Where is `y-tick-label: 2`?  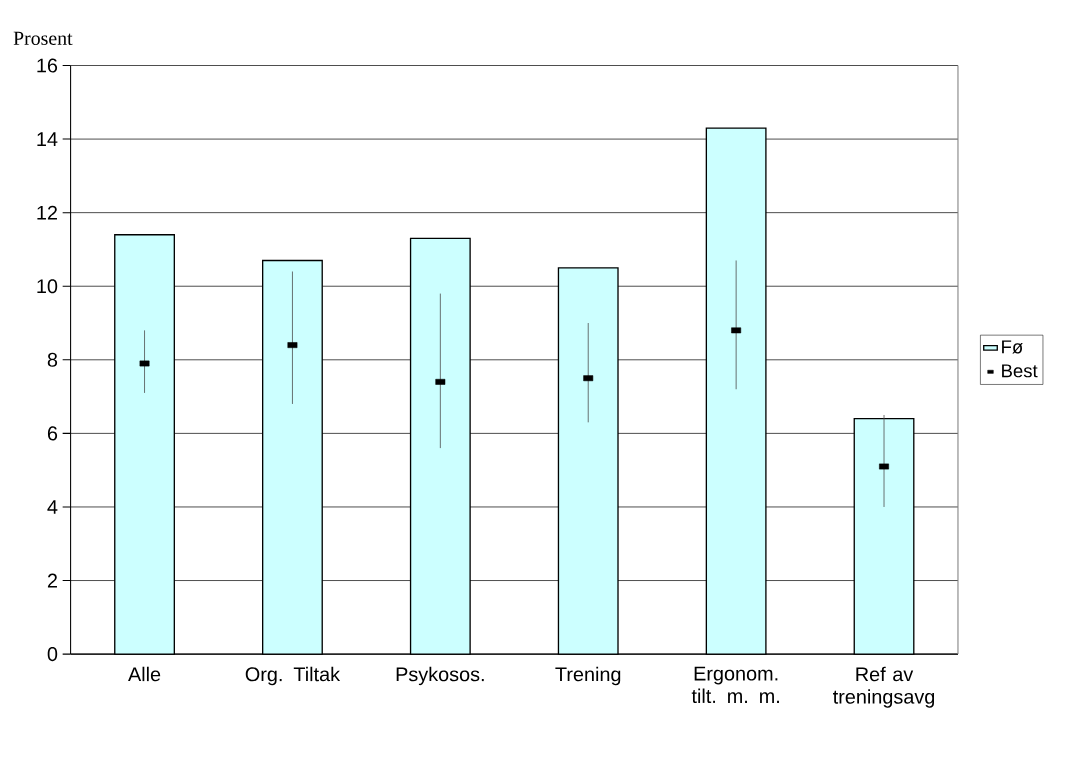
y-tick-label: 2 is located at coordinates (52, 580).